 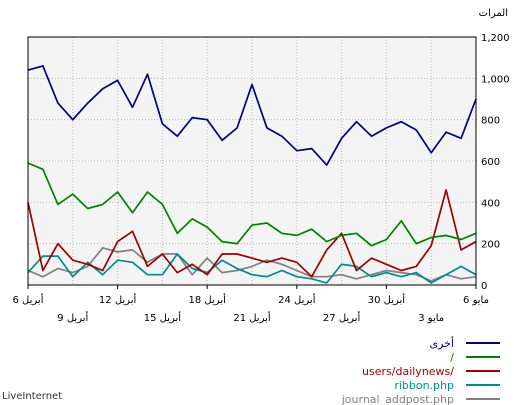 I want to click on x-tick-label: 9 أبريل, so click(x=72, y=317).